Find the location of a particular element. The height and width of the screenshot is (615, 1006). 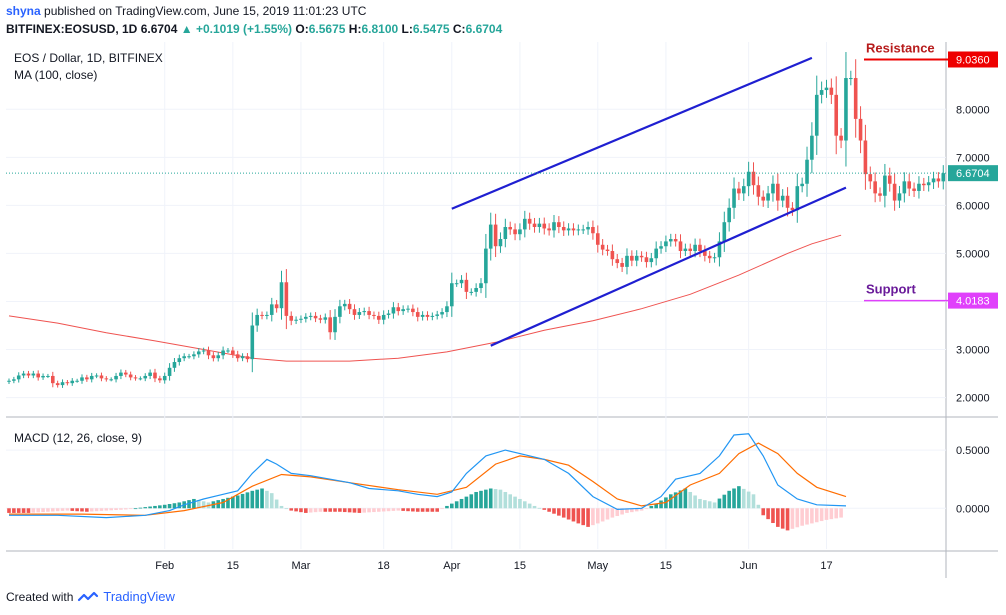

time-axis-tick-label: 15 is located at coordinates (233, 566).